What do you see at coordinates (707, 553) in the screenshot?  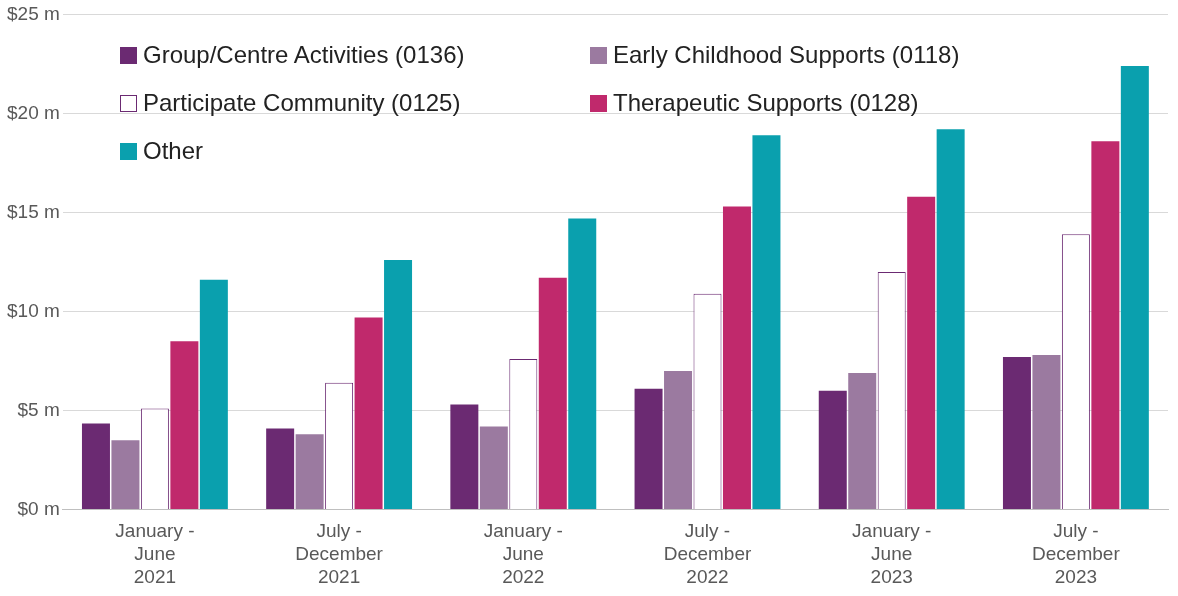 I see `x-tick-label: July - December 2022` at bounding box center [707, 553].